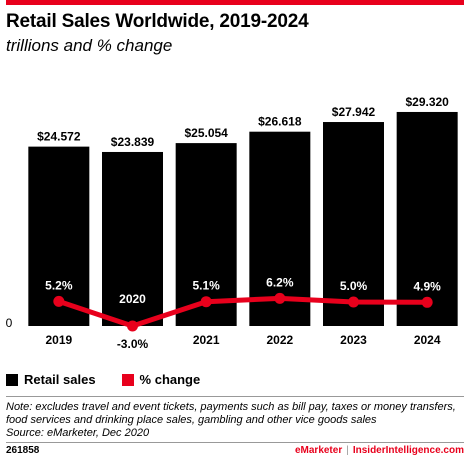 This screenshot has height=463, width=470. Describe the element at coordinates (318, 450) in the screenshot. I see `brand-emarketer: eMarketer` at that location.